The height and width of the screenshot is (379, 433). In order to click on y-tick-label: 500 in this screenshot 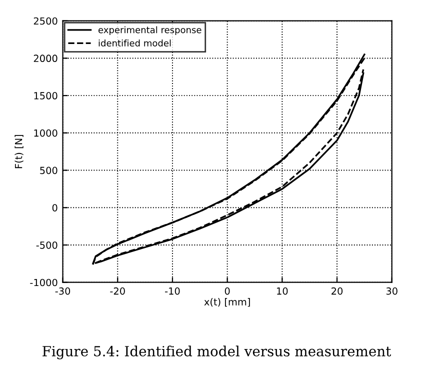, I will do `click(49, 170)`.